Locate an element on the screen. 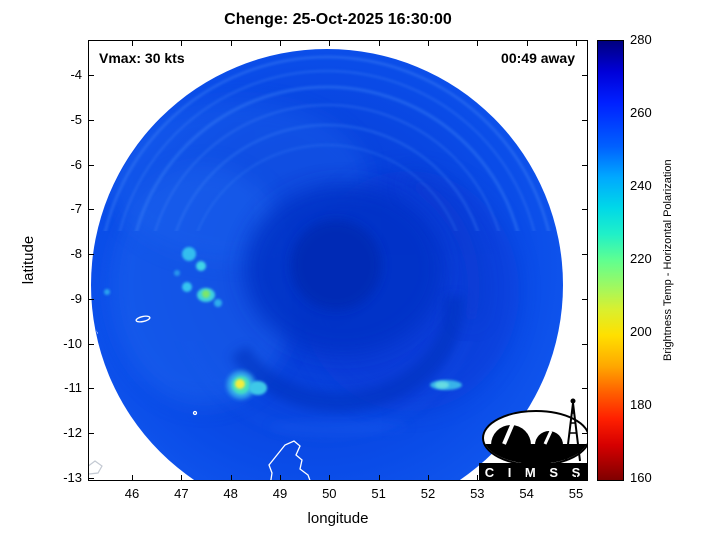 The height and width of the screenshot is (540, 720). y-tick-label: -13 is located at coordinates (72, 478).